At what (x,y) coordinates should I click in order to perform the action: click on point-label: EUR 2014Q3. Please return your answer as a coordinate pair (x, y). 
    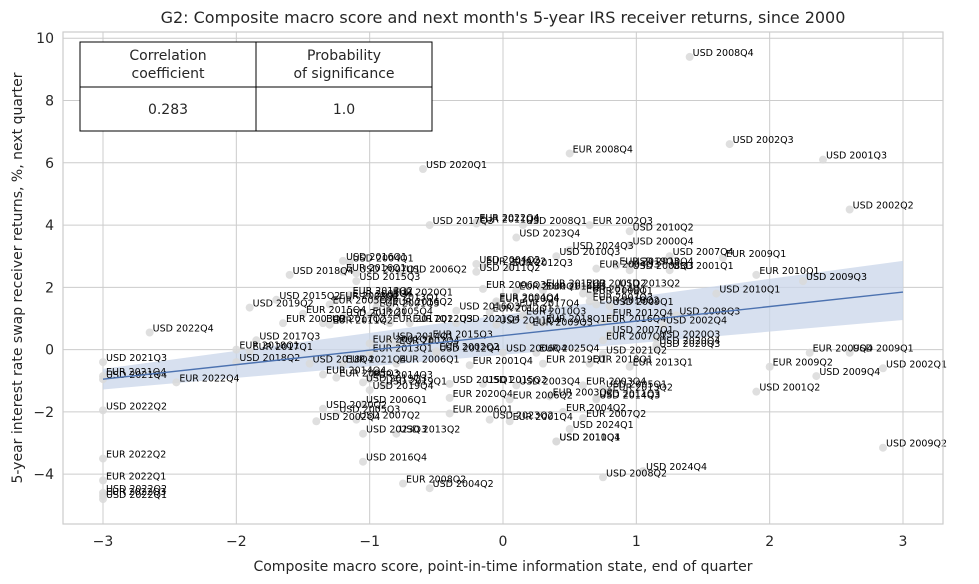
    Looking at the image, I should click on (403, 375).